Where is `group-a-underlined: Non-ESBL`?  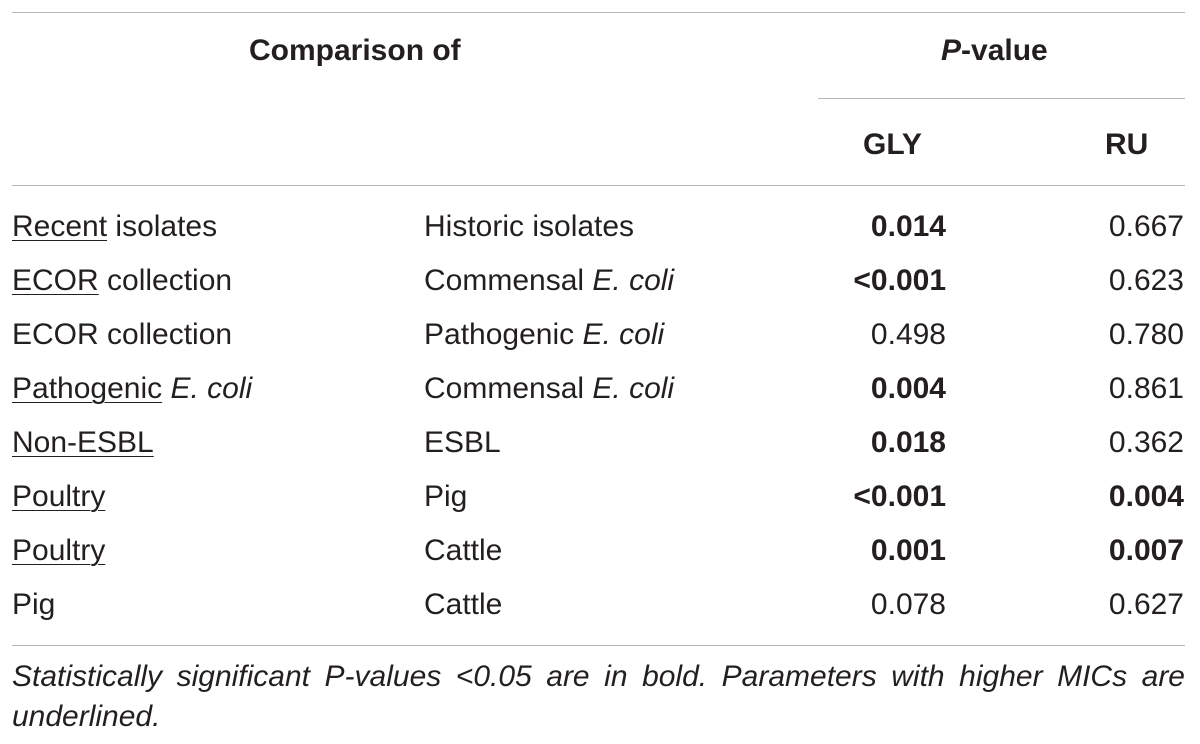
group-a-underlined: Non-ESBL is located at coordinates (83, 442).